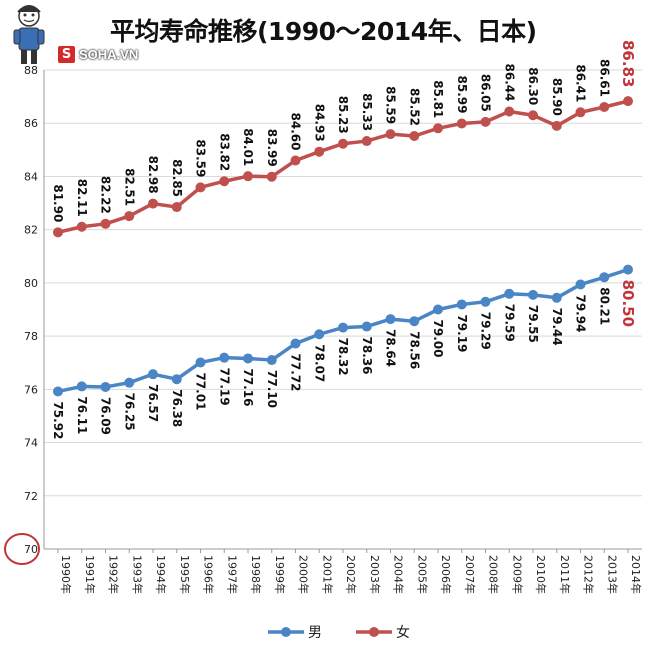 Image resolution: width=660 pixels, height=660 pixels. I want to click on data-label-female: 85.52, so click(414, 107).